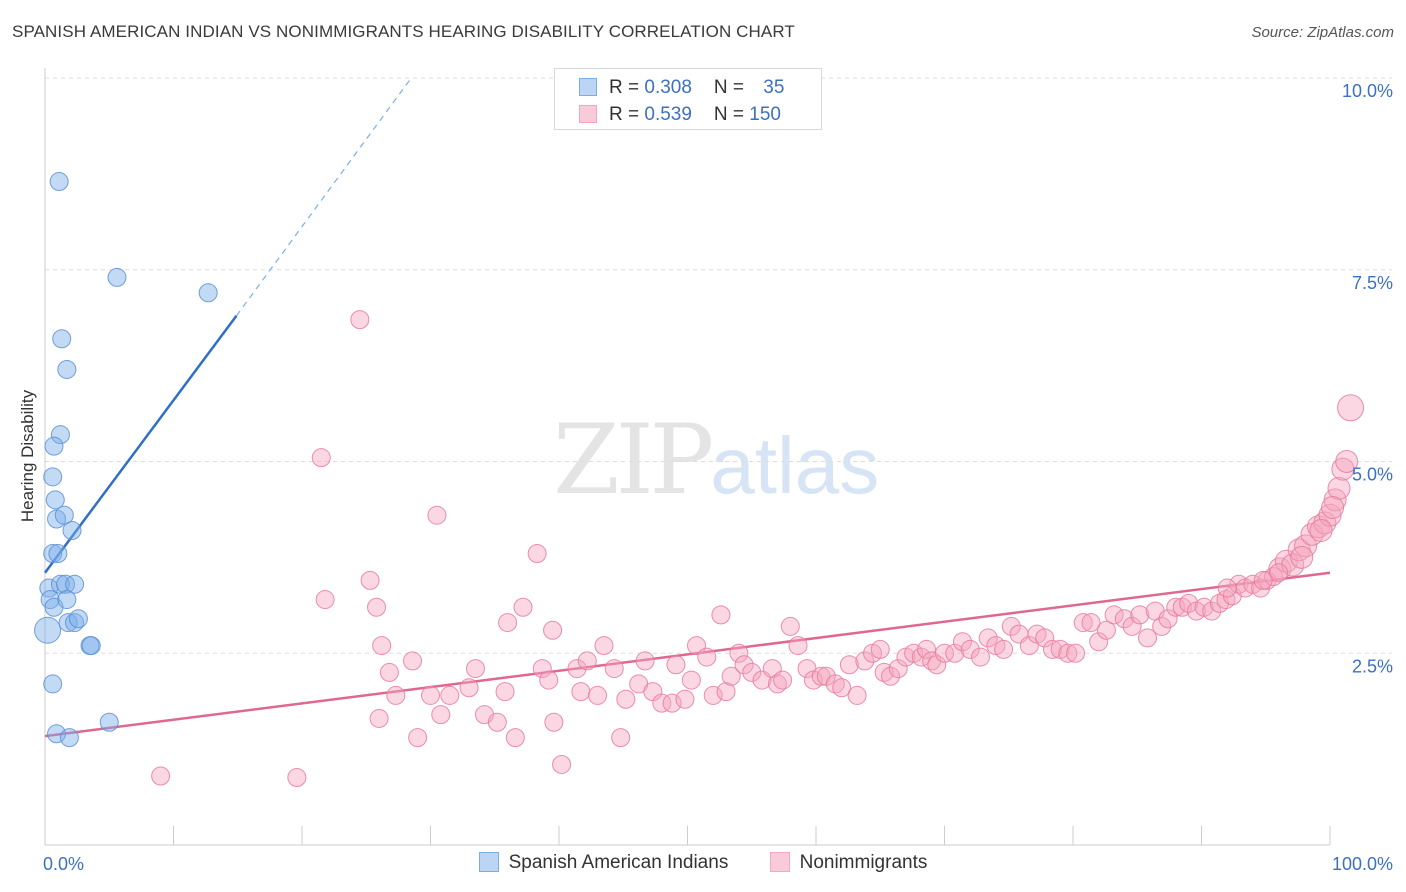 Image resolution: width=1406 pixels, height=892 pixels. What do you see at coordinates (863, 862) in the screenshot?
I see `legend-series-name: Nonimmigrants` at bounding box center [863, 862].